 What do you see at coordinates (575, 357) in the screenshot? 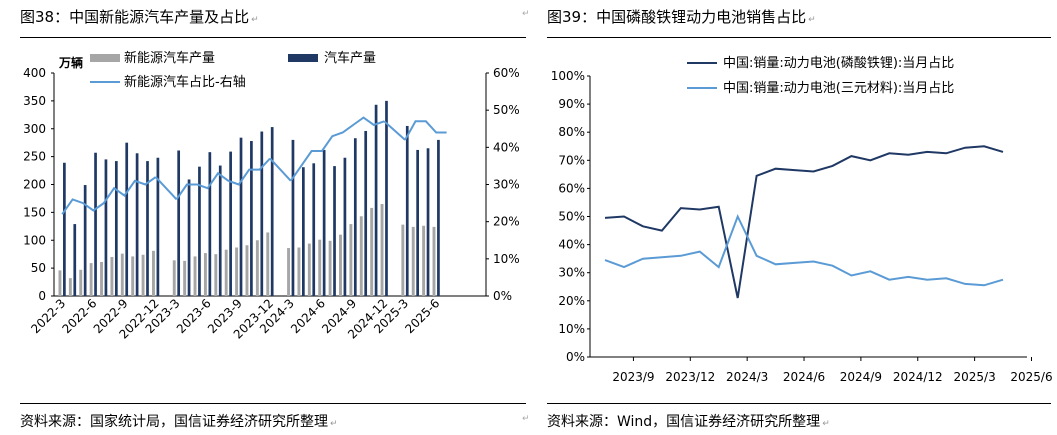
I see `y-tick-label: 0%` at bounding box center [575, 357].